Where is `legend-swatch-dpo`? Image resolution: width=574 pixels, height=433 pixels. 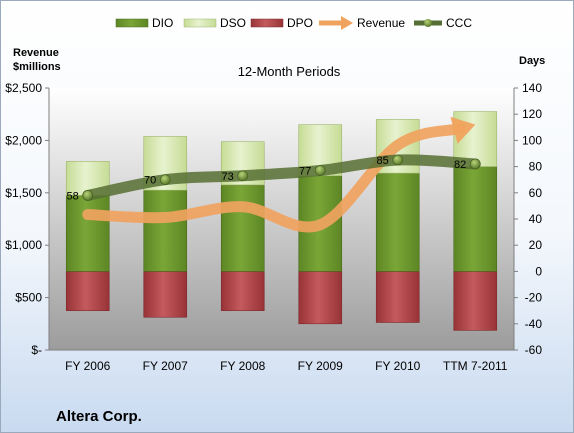 legend-swatch-dpo is located at coordinates (267, 23).